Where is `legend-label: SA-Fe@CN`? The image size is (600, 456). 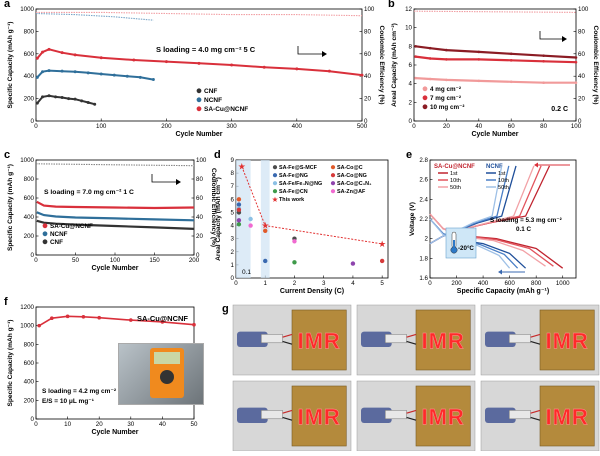 legend-label: SA-Fe@CN is located at coordinates (293, 192).